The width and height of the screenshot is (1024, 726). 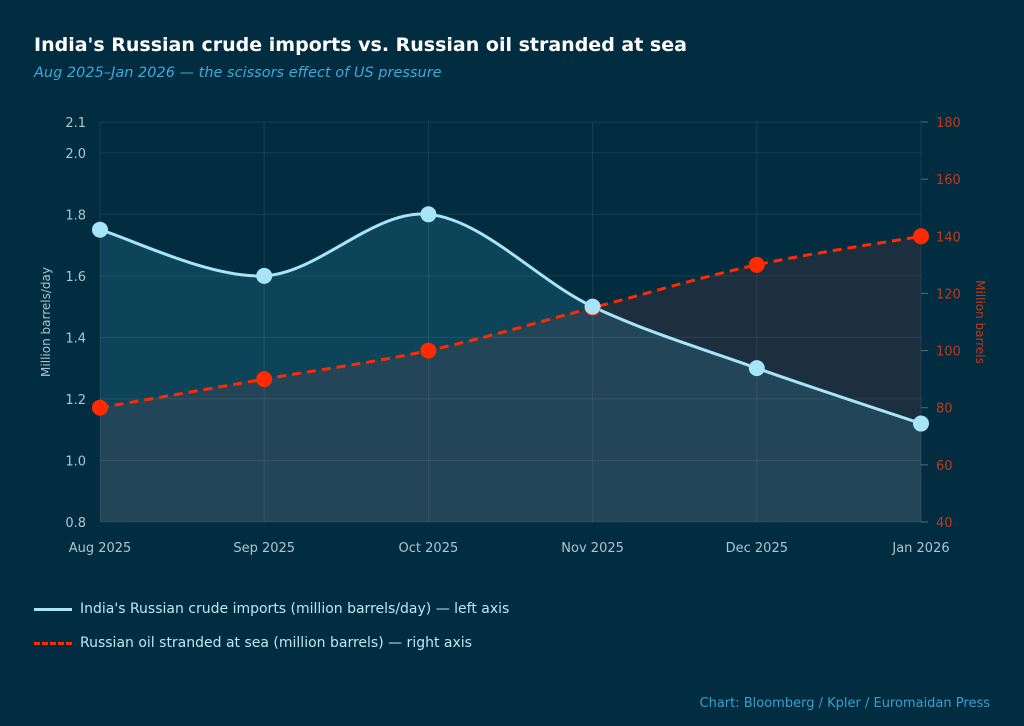 I want to click on right-tick-label: 60, so click(x=944, y=466).